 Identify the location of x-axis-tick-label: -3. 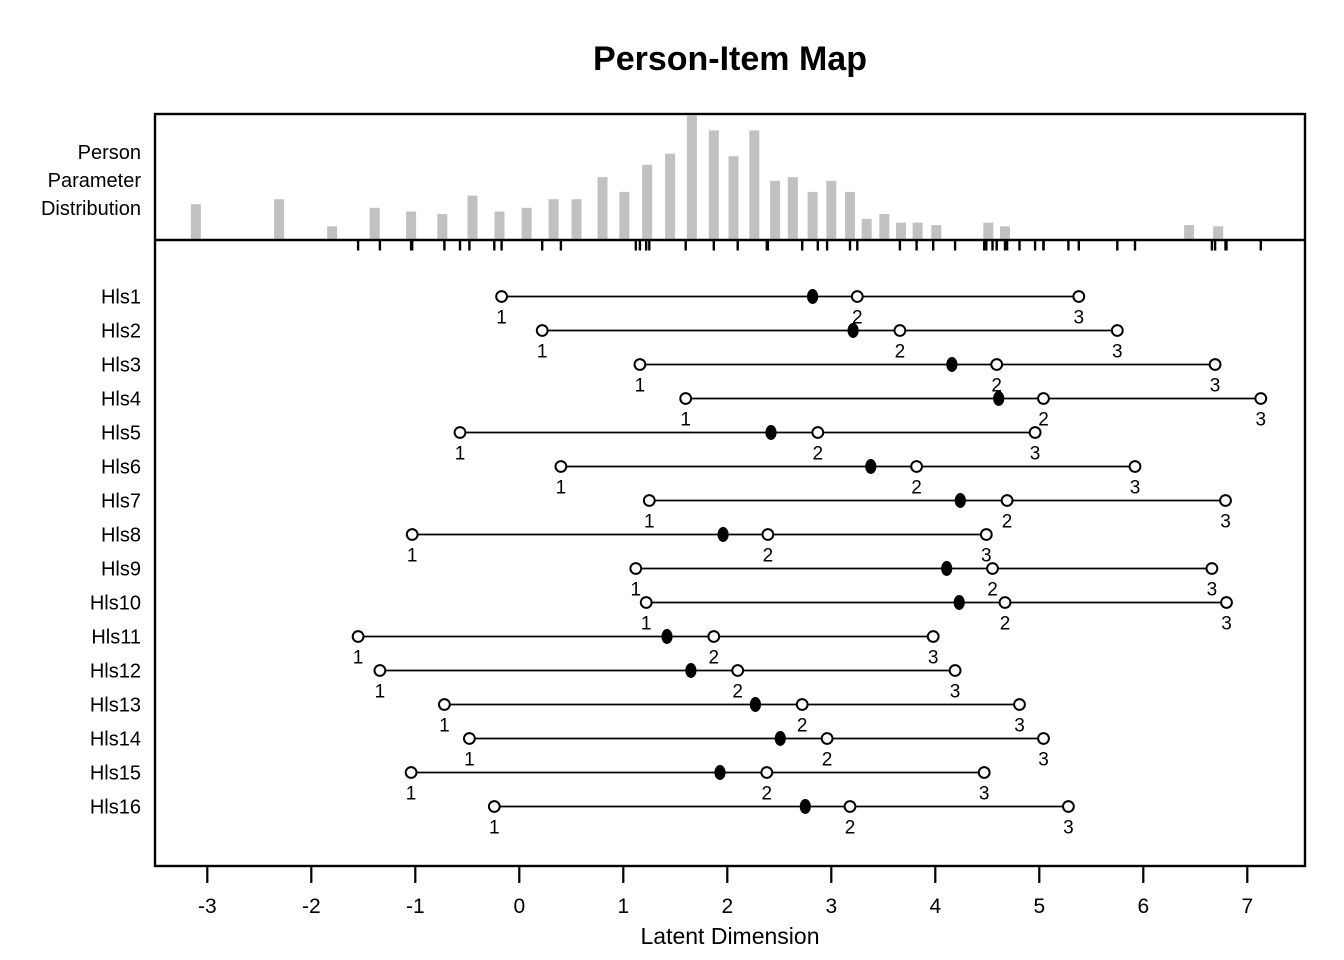
(207, 906).